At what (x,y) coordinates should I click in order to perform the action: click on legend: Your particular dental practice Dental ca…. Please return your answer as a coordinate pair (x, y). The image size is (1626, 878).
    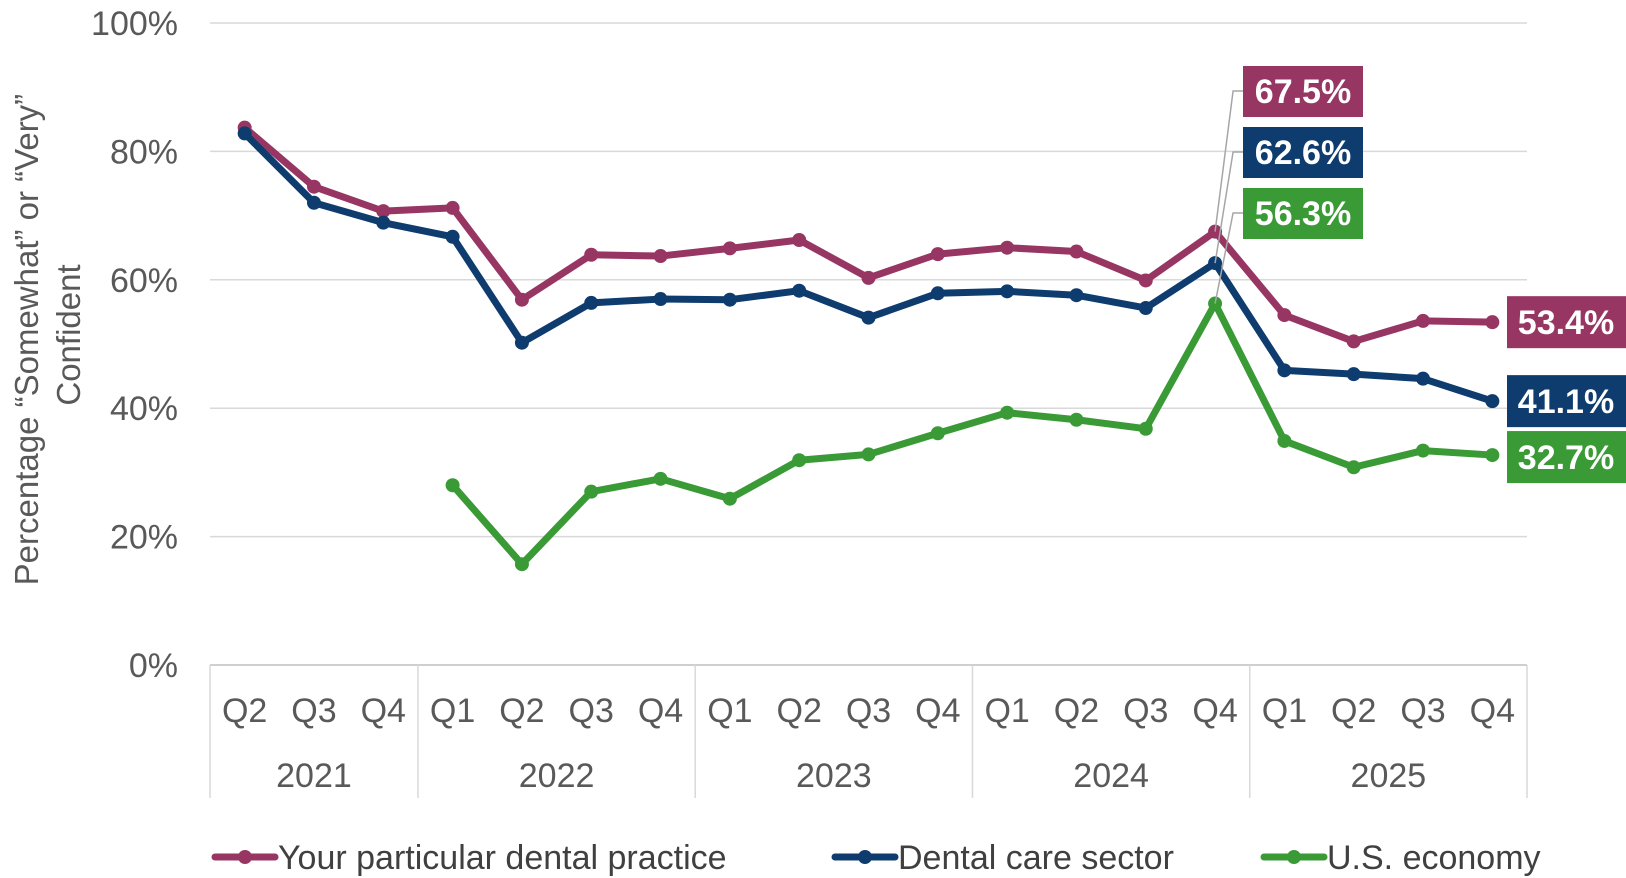
    Looking at the image, I should click on (876, 858).